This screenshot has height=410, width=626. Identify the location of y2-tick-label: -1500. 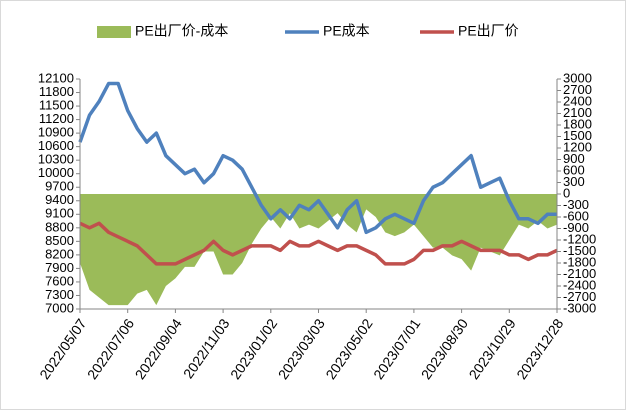
(579, 250).